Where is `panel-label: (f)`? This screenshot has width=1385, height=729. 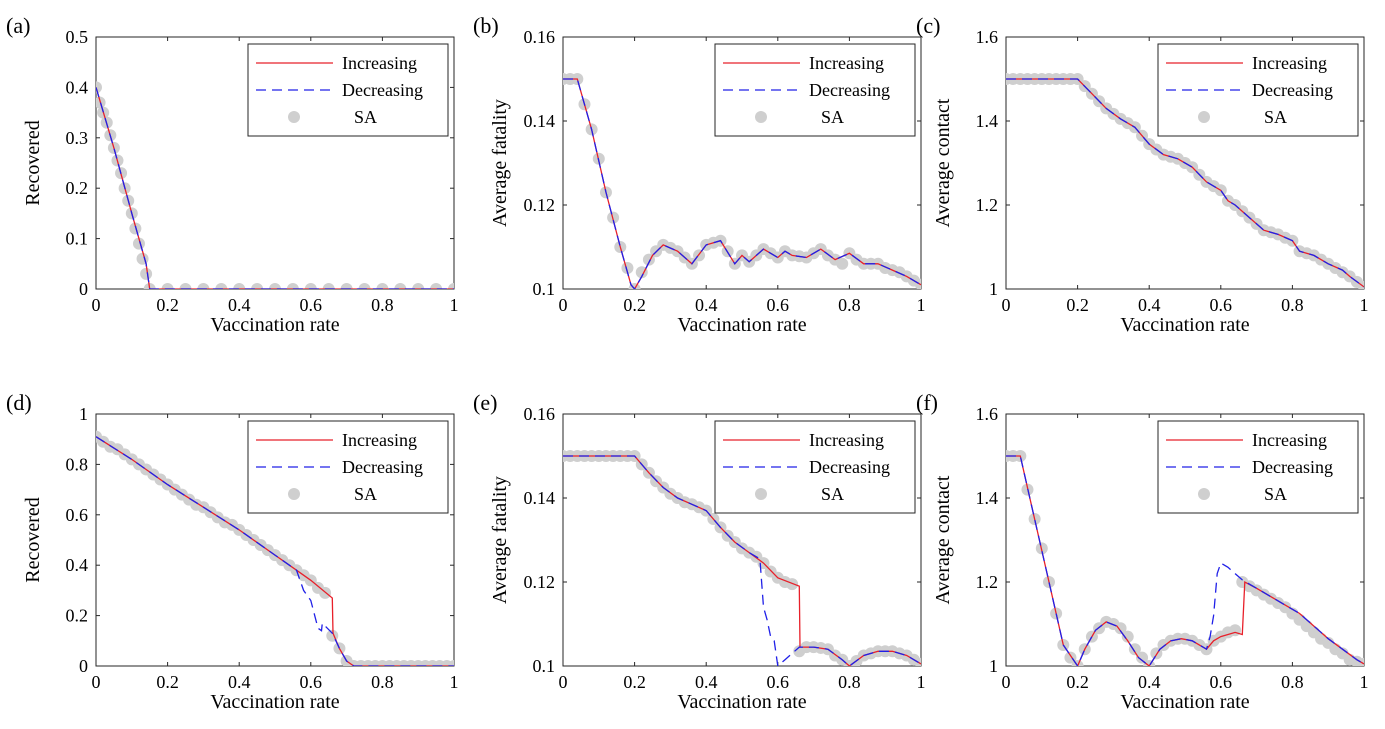
panel-label: (f) is located at coordinates (927, 402).